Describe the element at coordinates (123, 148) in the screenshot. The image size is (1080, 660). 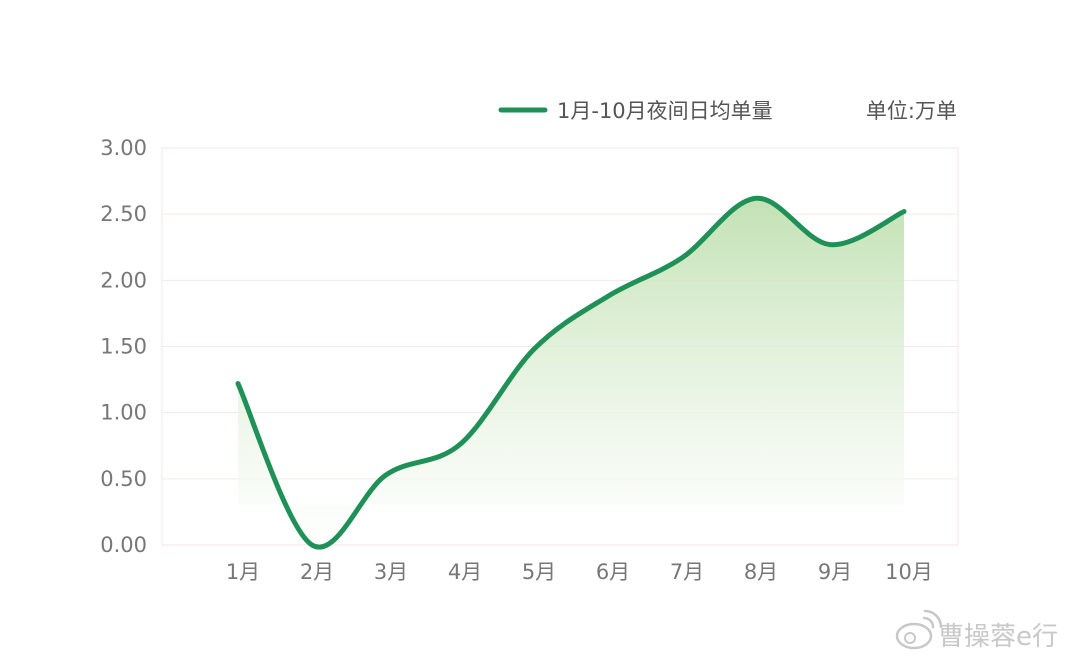
I see `y-tick-label: 3.00` at that location.